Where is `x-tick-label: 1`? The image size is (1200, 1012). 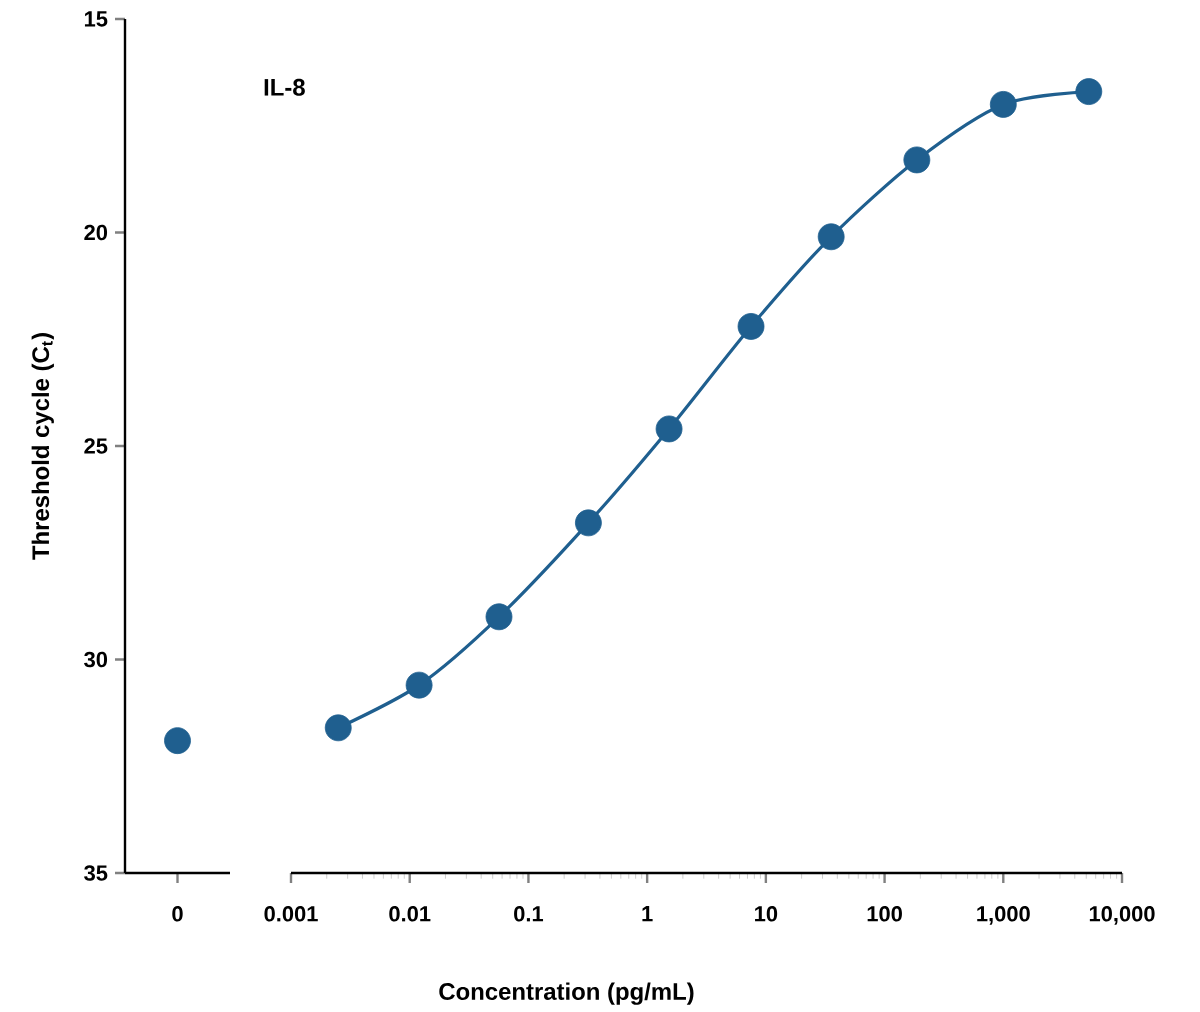
x-tick-label: 1 is located at coordinates (647, 914).